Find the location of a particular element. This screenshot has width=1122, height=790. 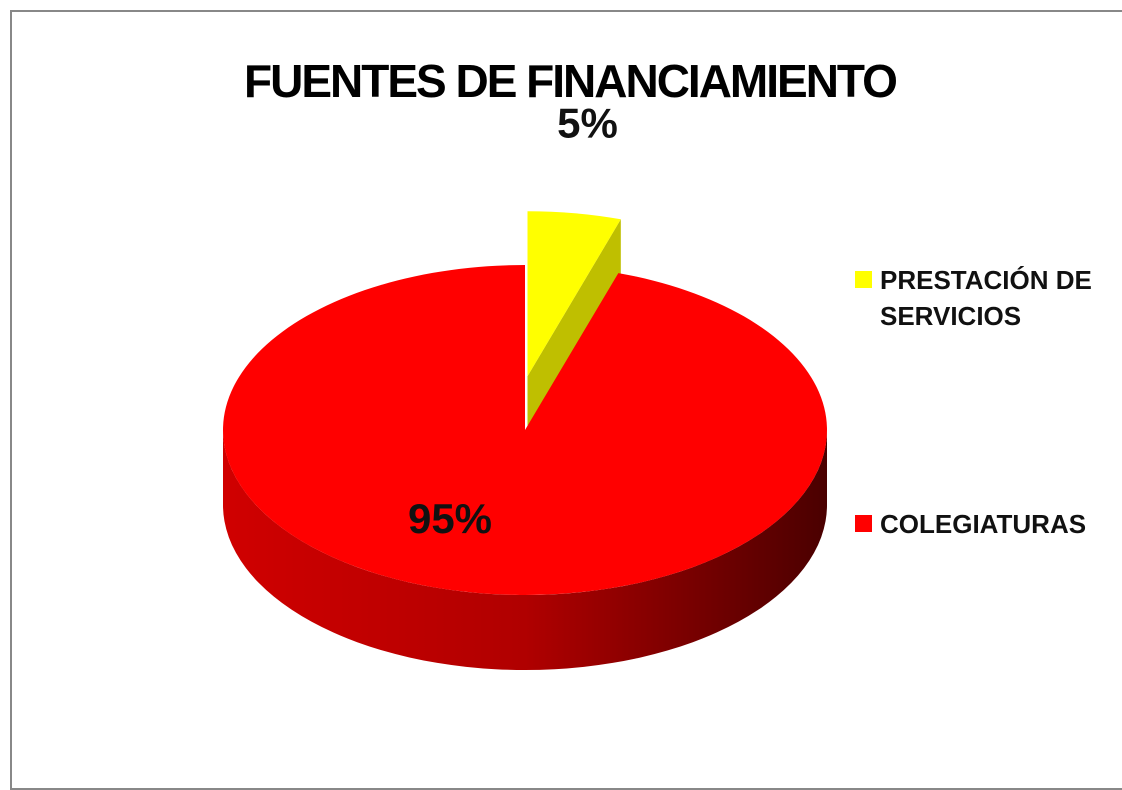

legend-item: PRESTACIÓN DE SERVICIOS is located at coordinates (988, 298).